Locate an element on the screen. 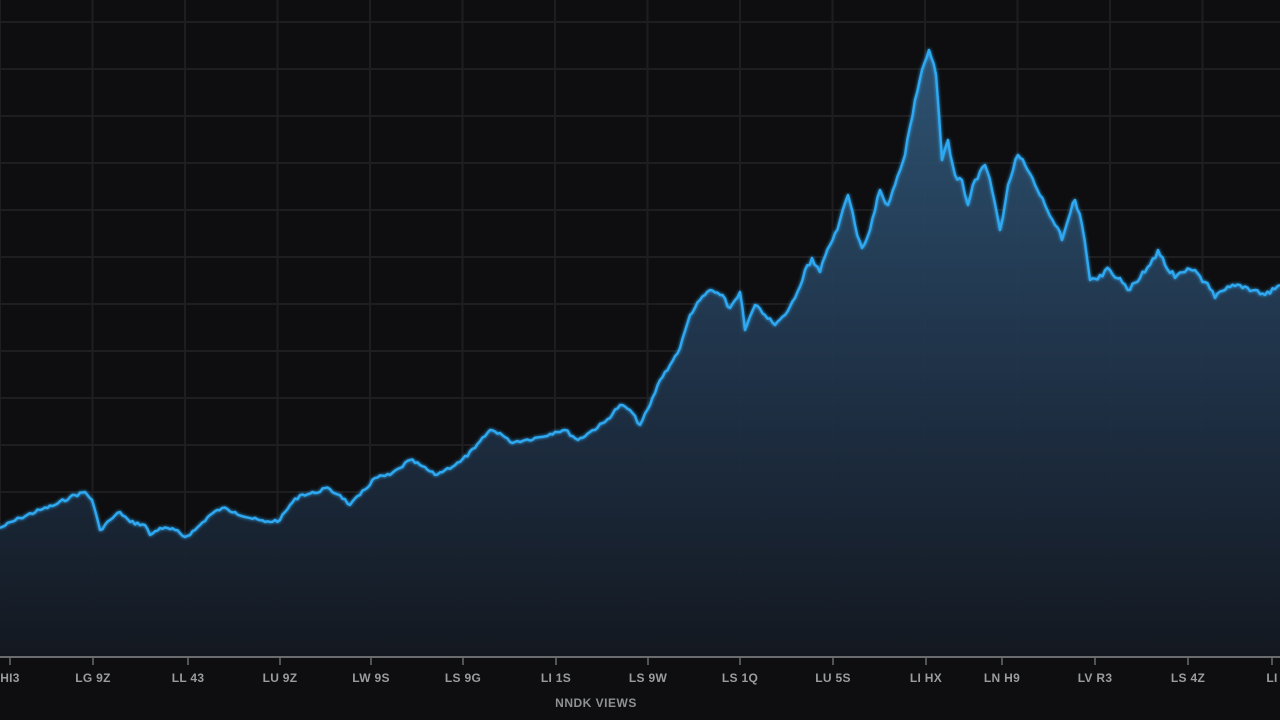 This screenshot has width=1280, height=720. x-tick-label: LL 43 is located at coordinates (188, 678).